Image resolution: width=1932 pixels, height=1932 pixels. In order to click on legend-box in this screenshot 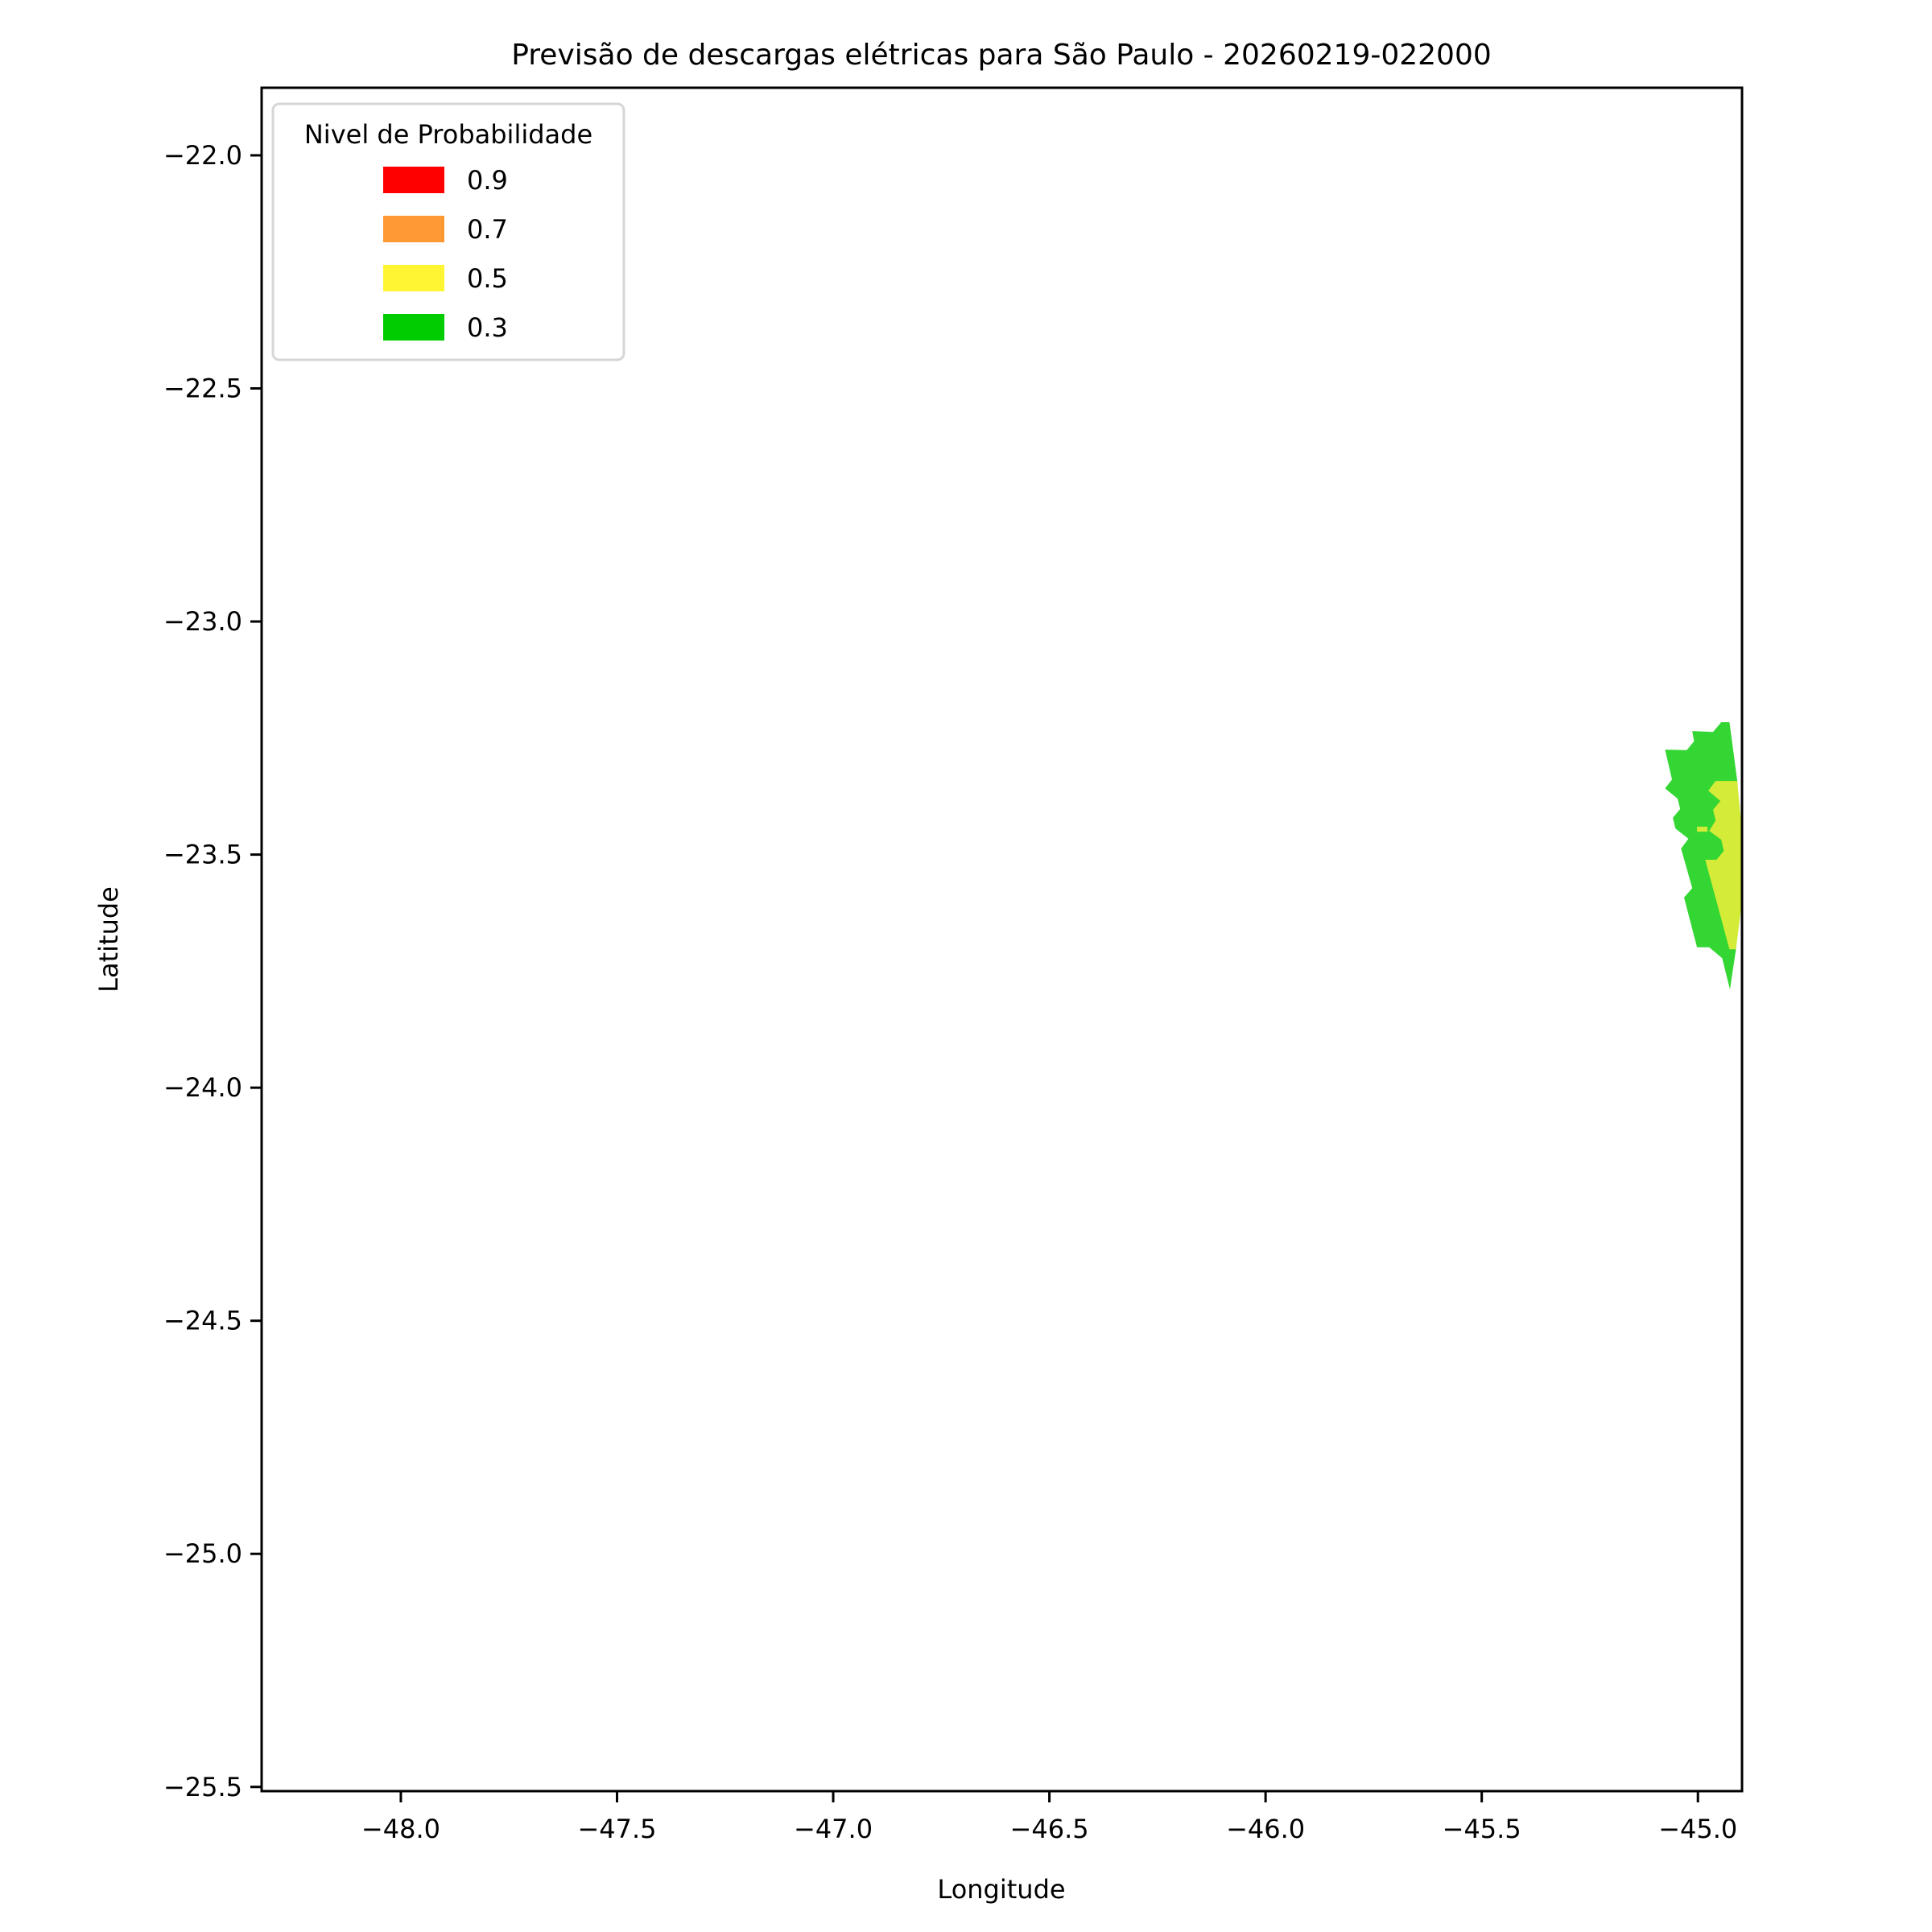, I will do `click(448, 231)`.